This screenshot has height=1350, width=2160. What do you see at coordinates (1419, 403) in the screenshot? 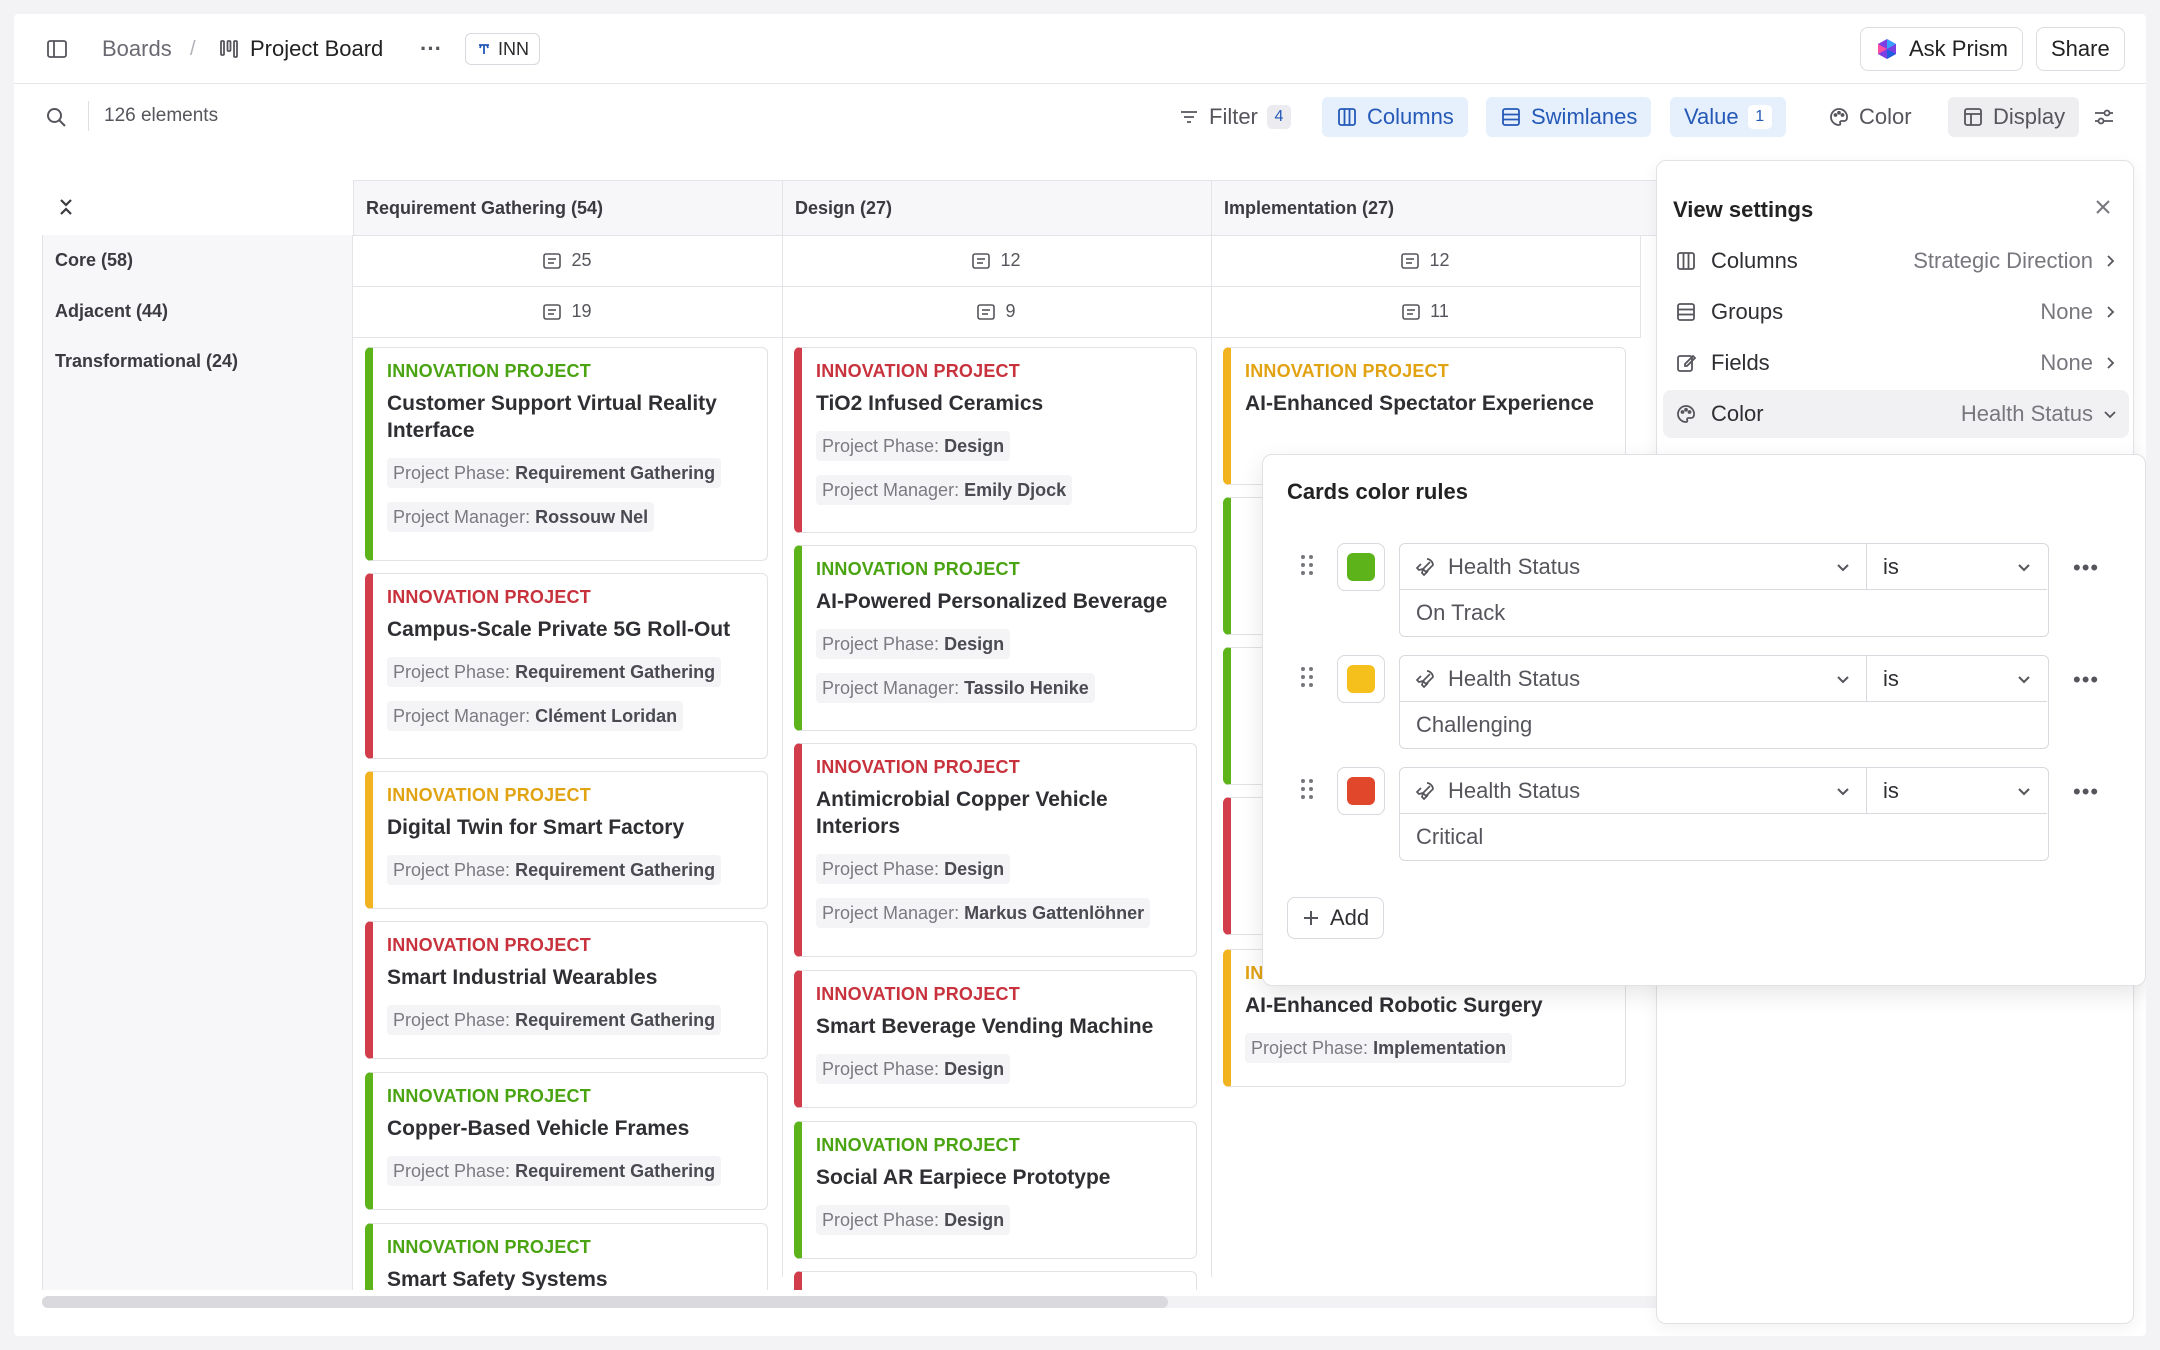
I see `card-title: AI-Enhanced Spectator Experience` at bounding box center [1419, 403].